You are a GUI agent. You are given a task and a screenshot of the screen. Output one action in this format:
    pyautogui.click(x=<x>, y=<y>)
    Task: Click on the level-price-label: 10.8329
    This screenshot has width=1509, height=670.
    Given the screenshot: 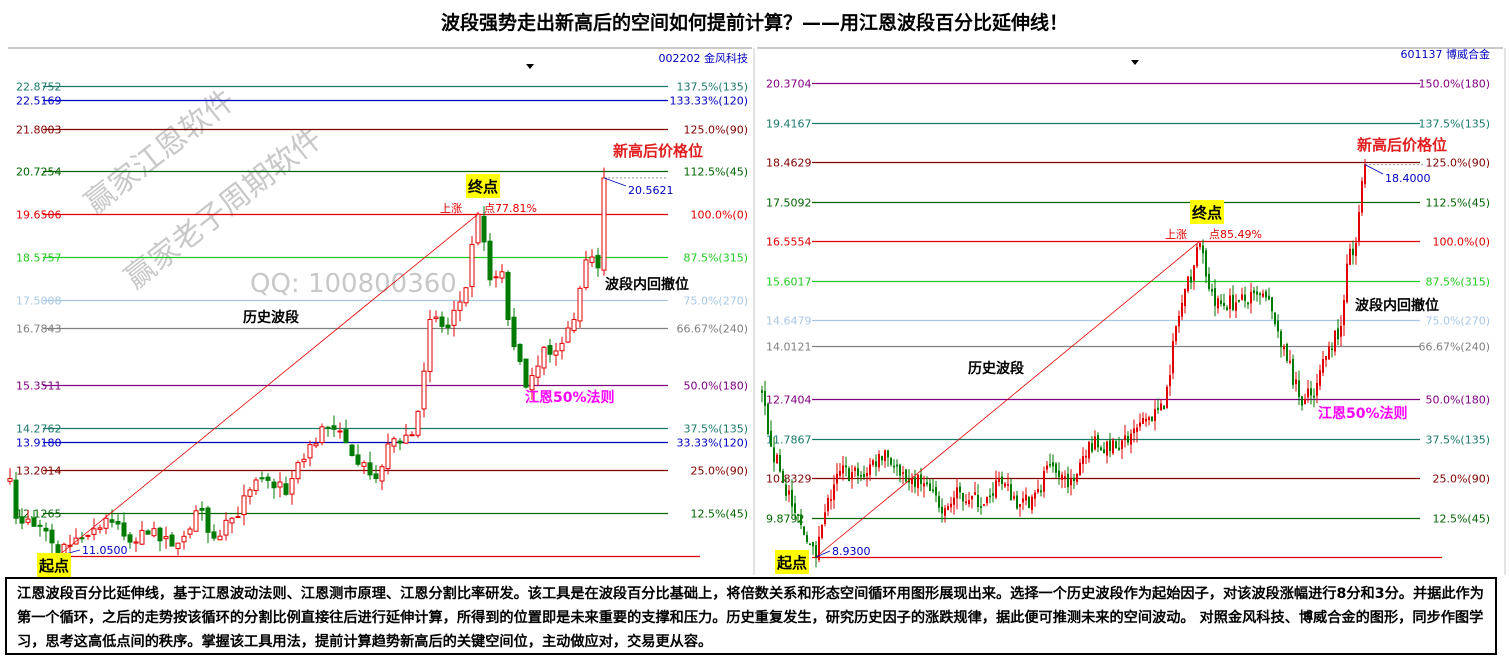 What is the action you would take?
    pyautogui.click(x=789, y=479)
    